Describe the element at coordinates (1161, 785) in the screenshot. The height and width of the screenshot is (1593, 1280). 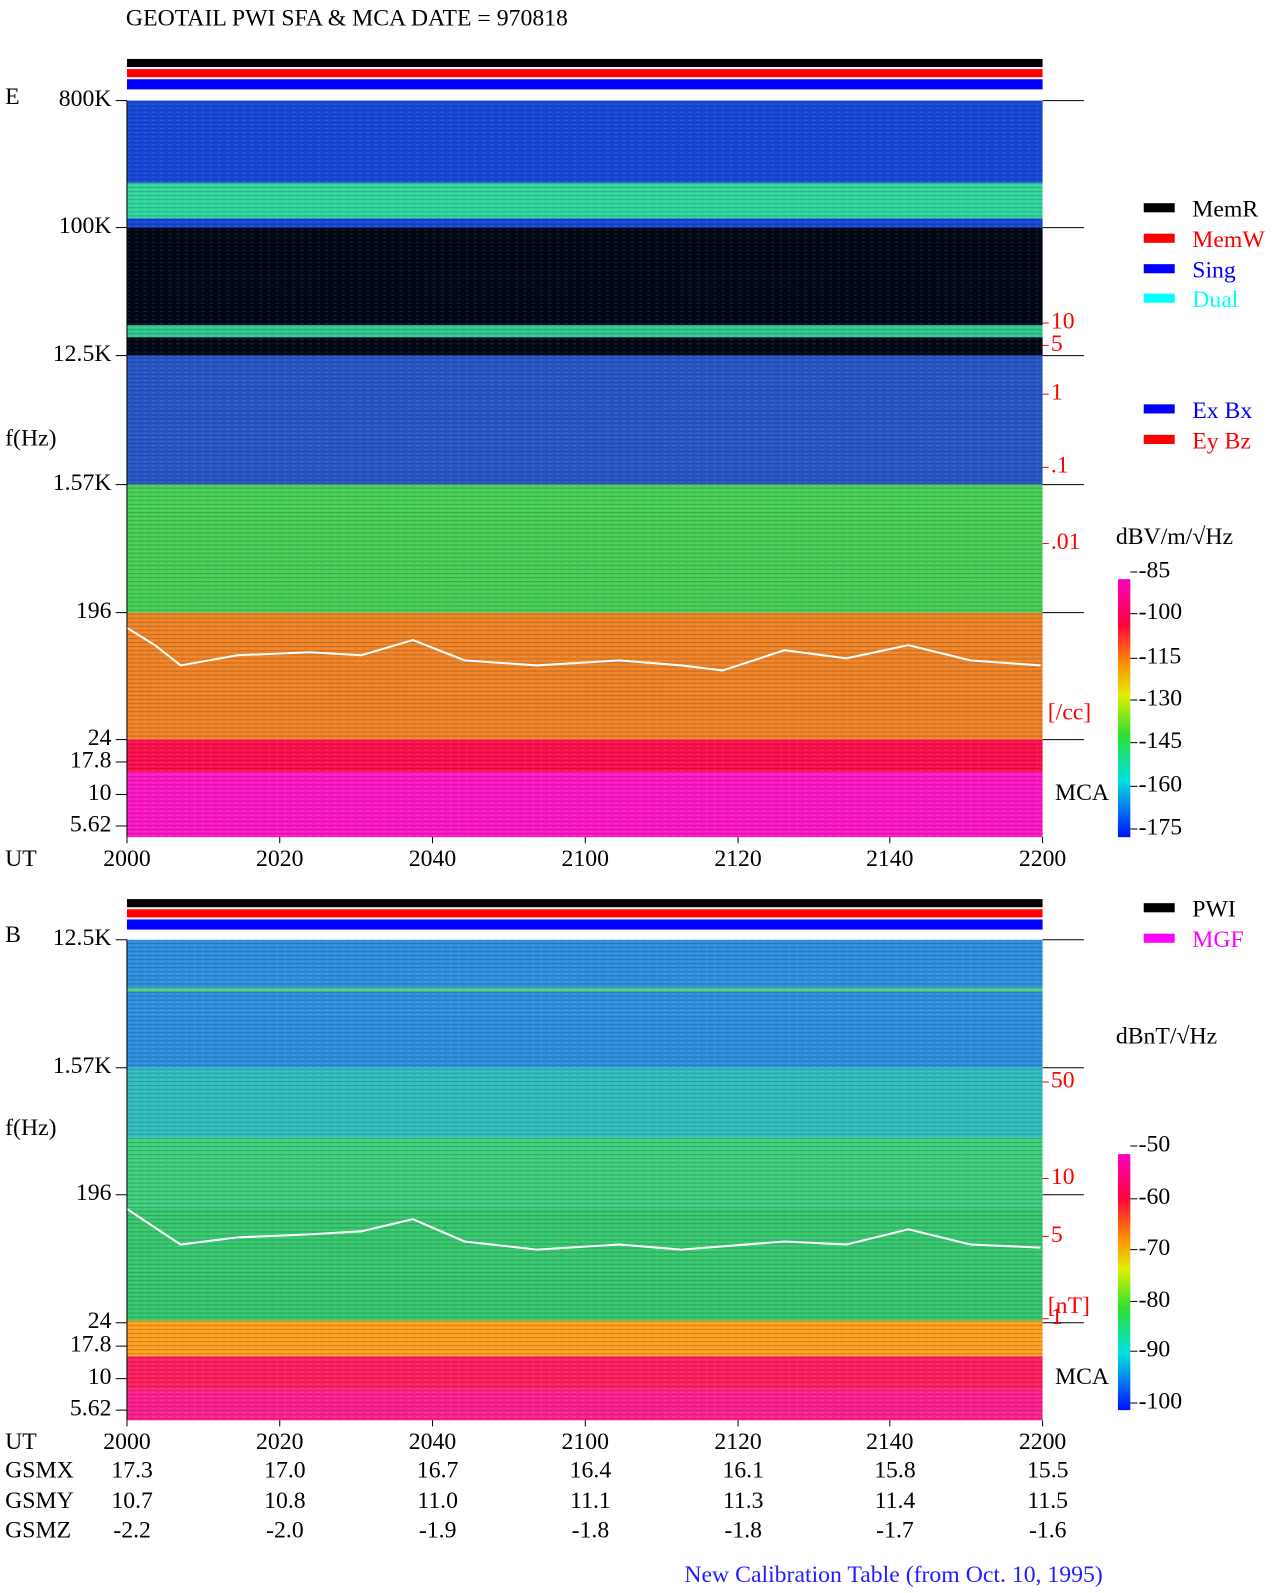
I see `colorbar-tick-label: -160` at that location.